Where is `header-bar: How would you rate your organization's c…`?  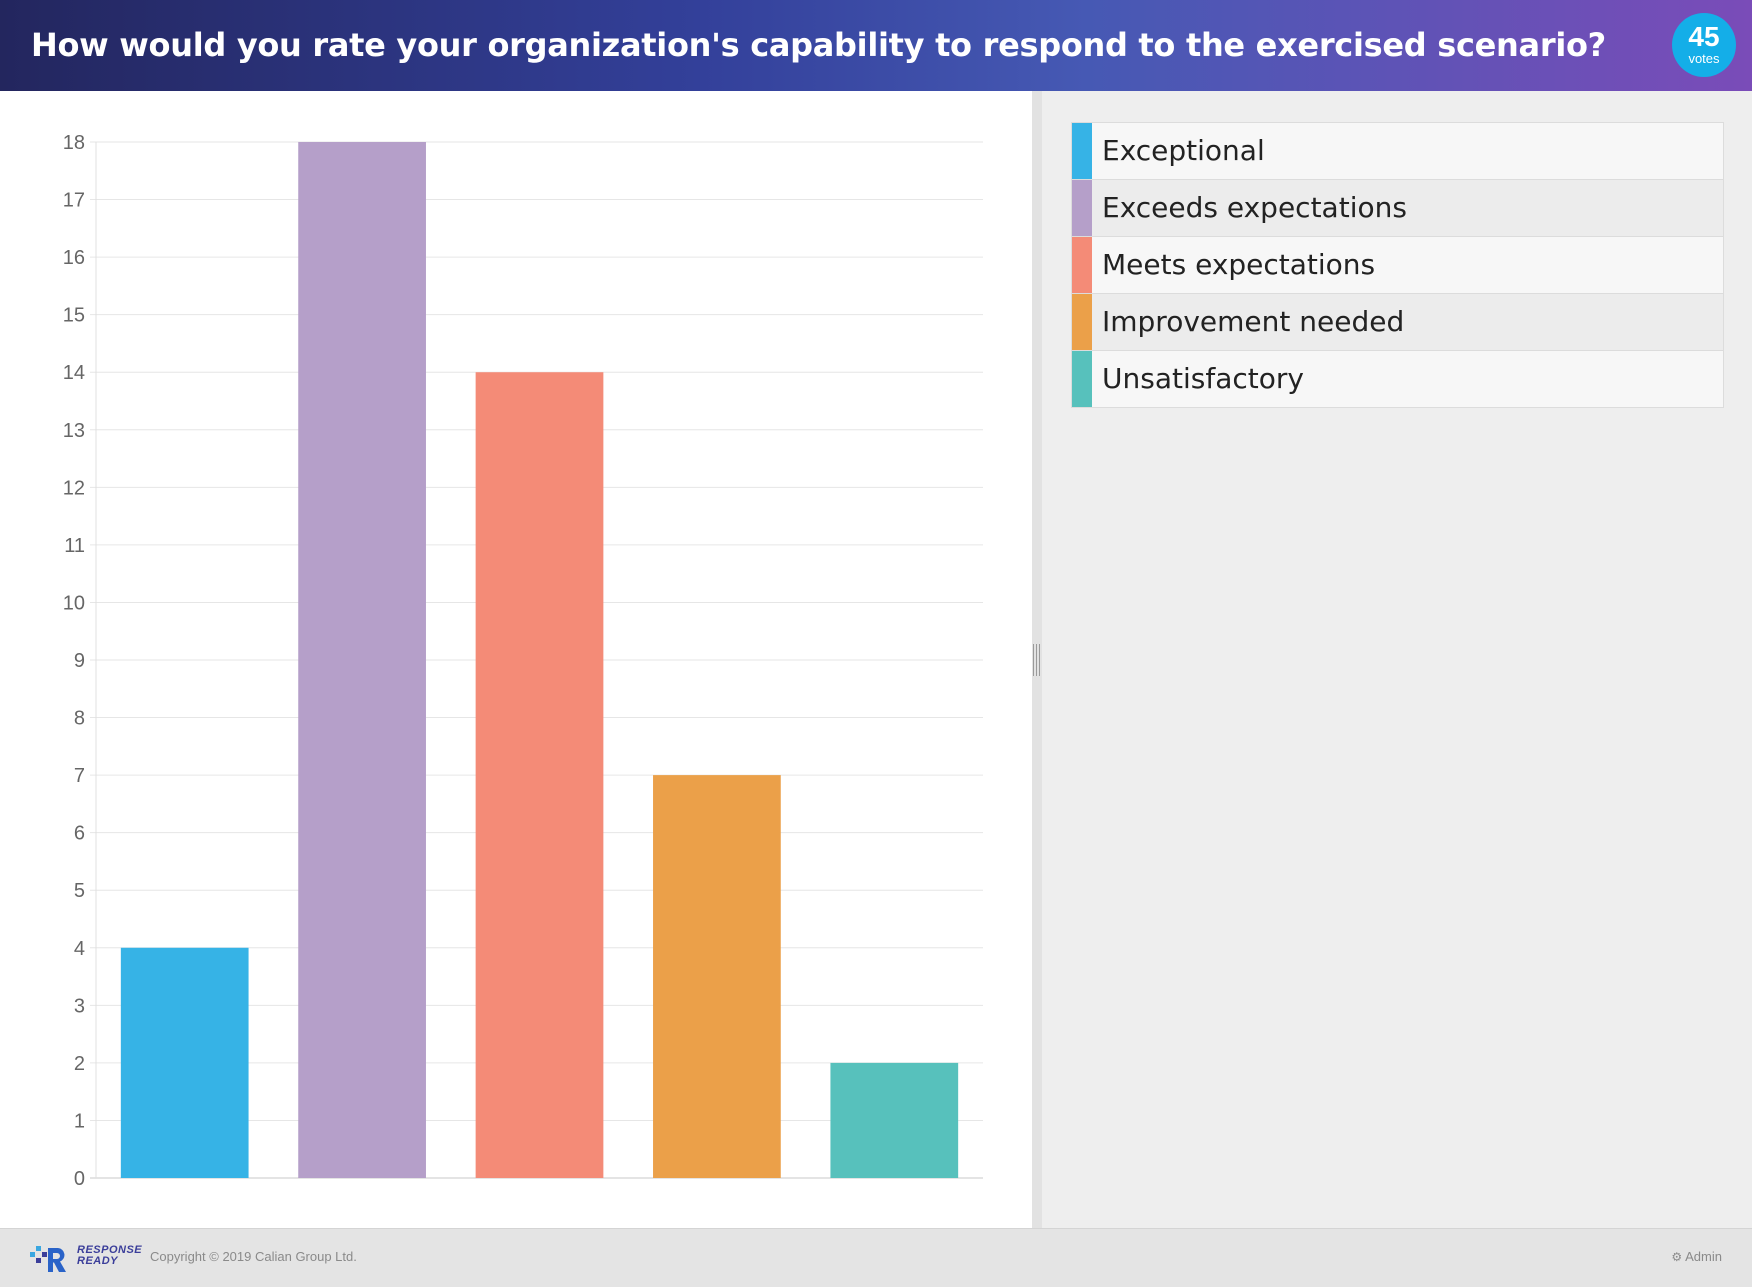 header-bar: How would you rate your organization's c… is located at coordinates (876, 45).